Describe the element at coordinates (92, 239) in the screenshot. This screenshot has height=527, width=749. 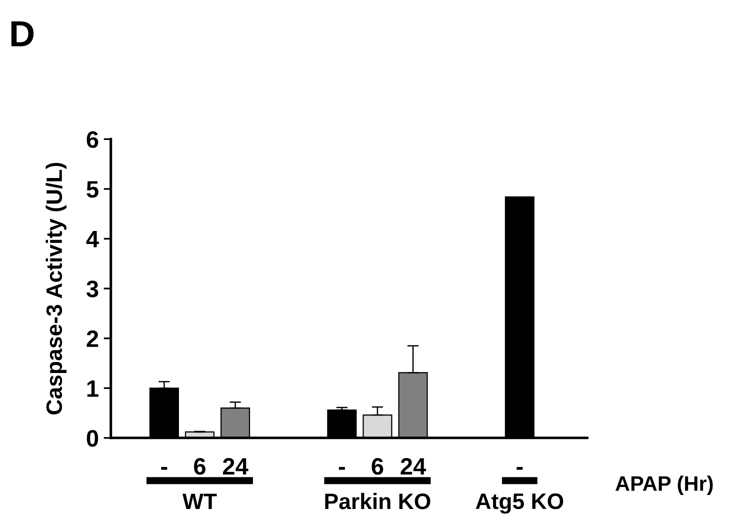
I see `y-tick-label: 4` at that location.